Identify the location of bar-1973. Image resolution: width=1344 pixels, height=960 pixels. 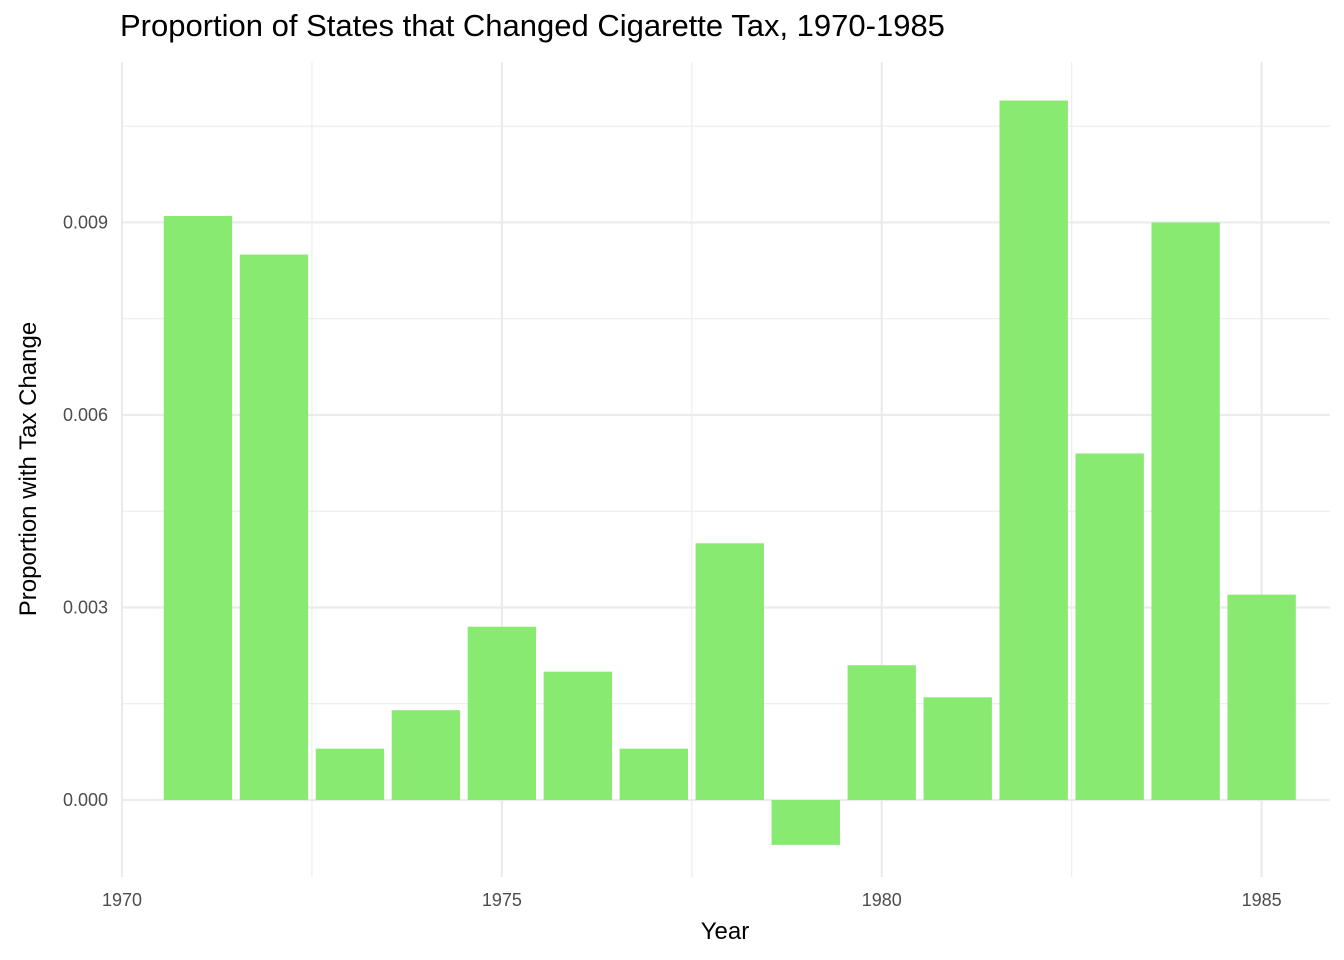
(350, 774).